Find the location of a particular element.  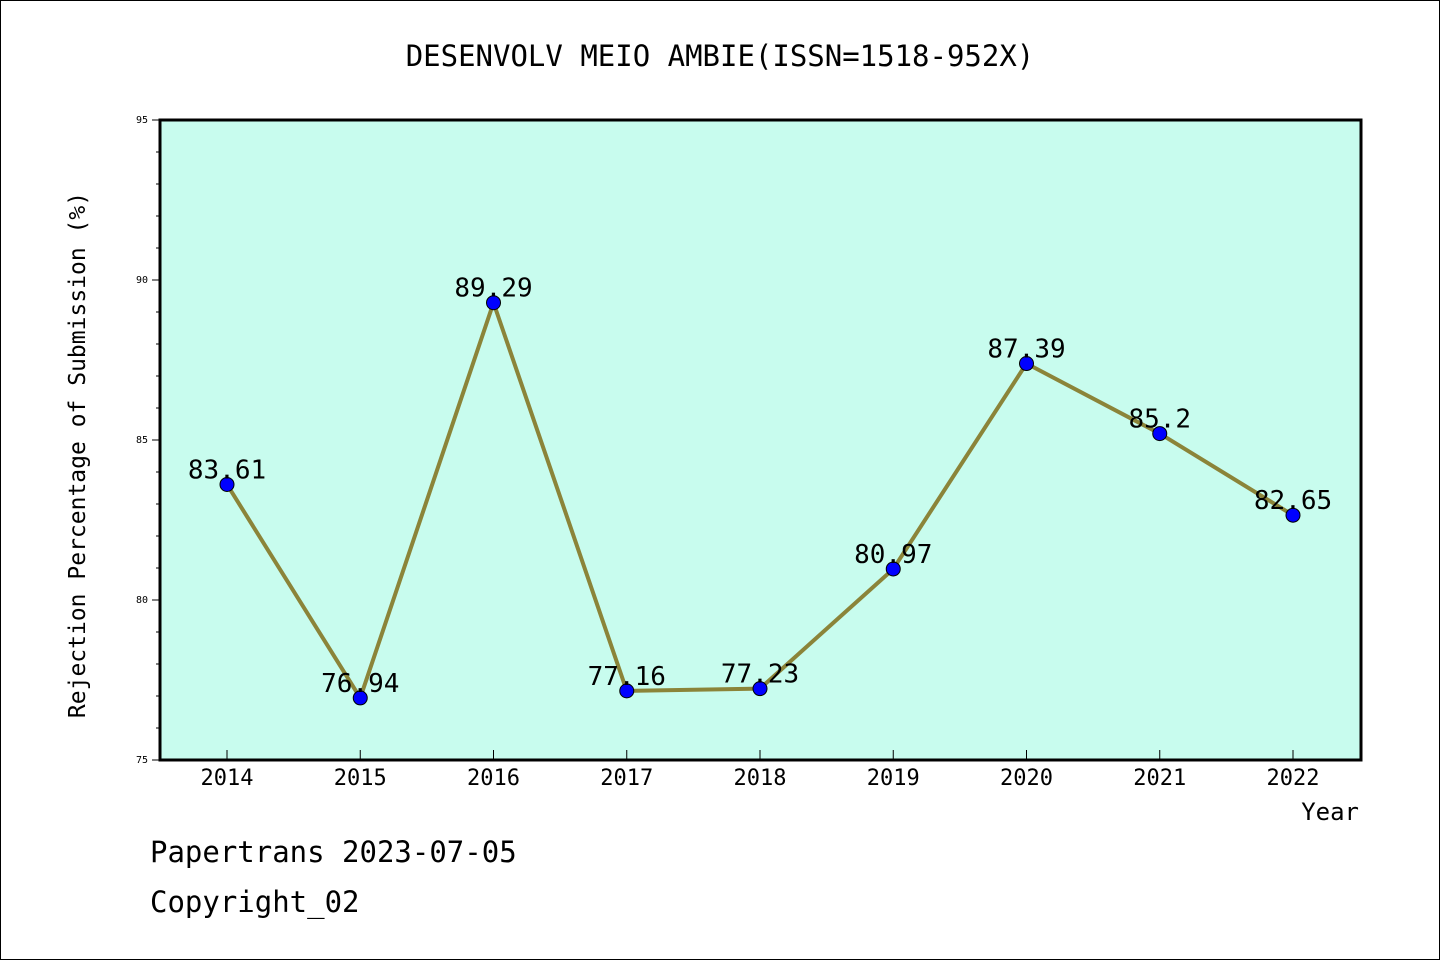

y-axis-ticks: 75 80 85 90 95 is located at coordinates (148, 440).